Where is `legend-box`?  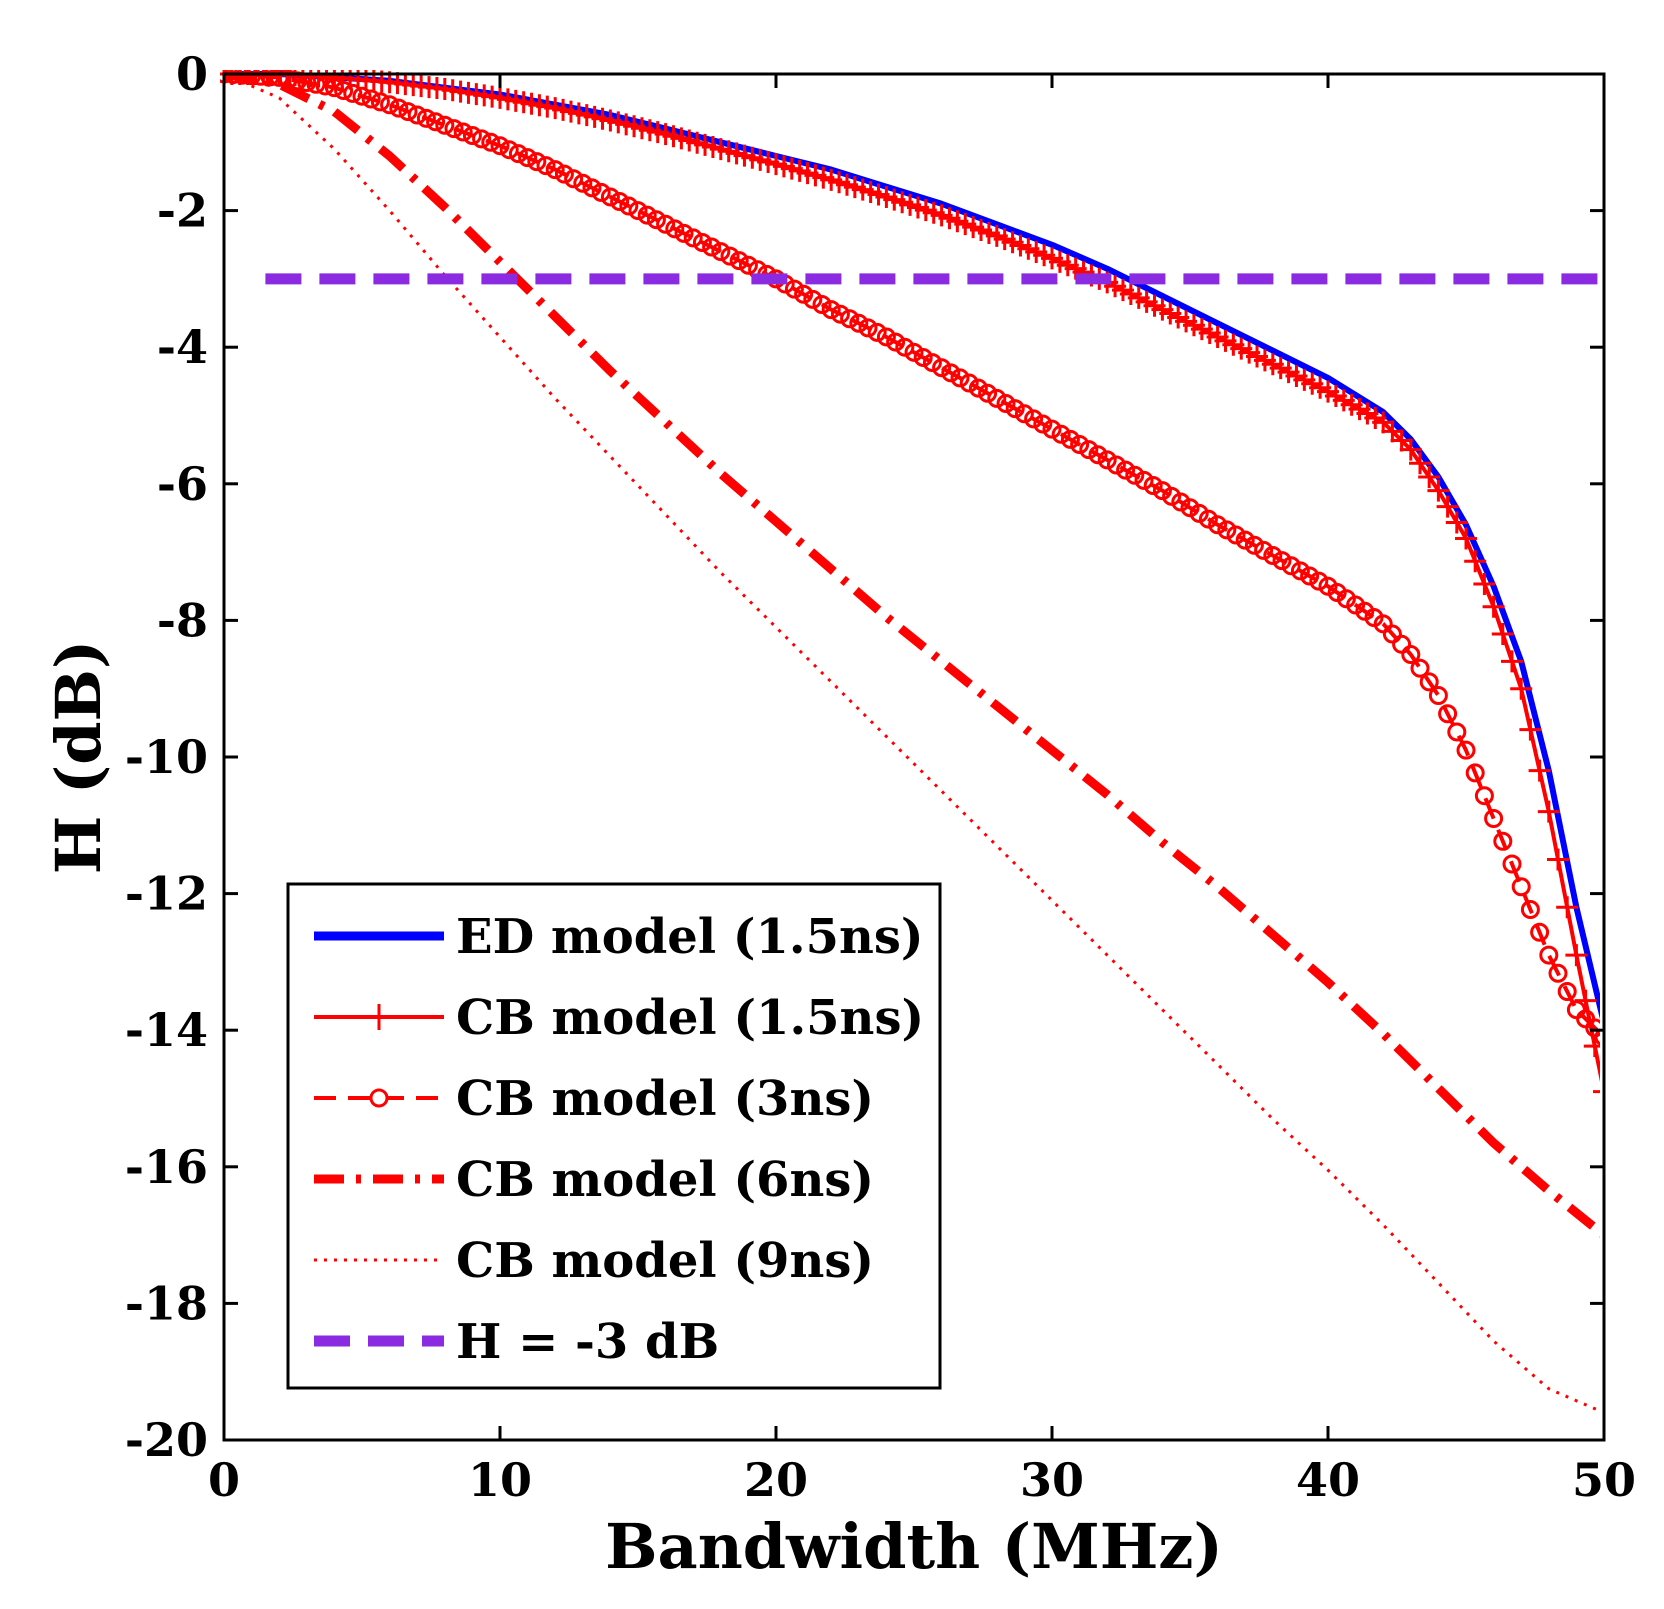
legend-box is located at coordinates (614, 1136).